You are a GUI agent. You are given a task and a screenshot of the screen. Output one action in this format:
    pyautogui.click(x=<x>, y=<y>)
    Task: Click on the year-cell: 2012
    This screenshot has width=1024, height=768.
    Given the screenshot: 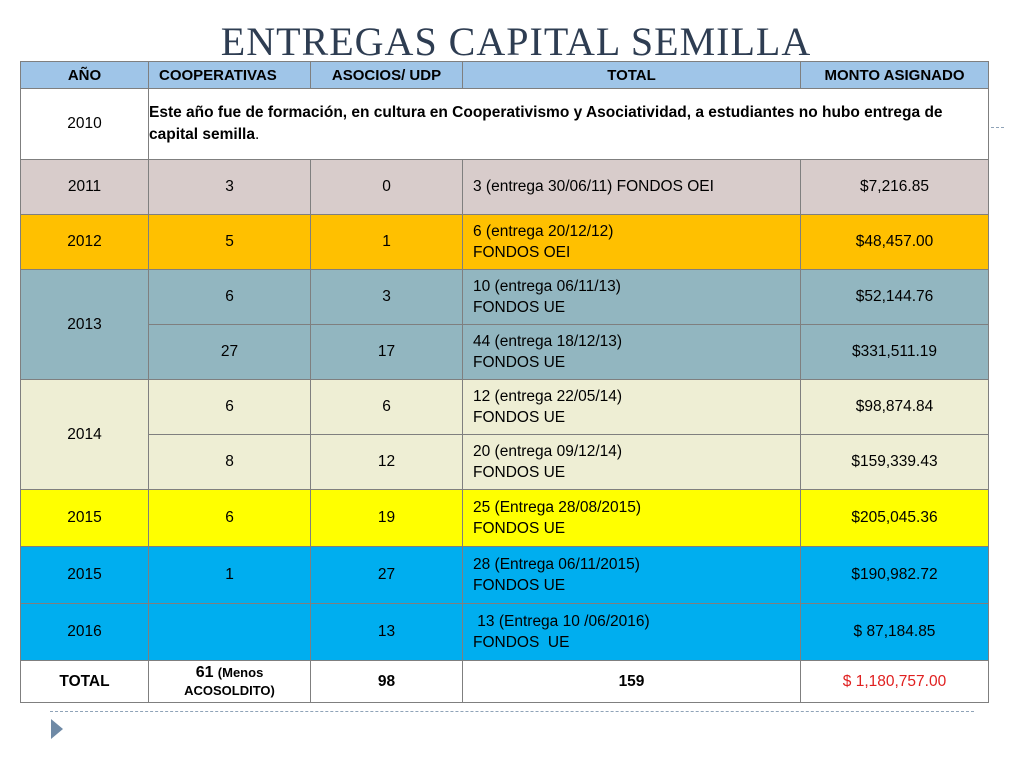 What is the action you would take?
    pyautogui.click(x=84, y=242)
    